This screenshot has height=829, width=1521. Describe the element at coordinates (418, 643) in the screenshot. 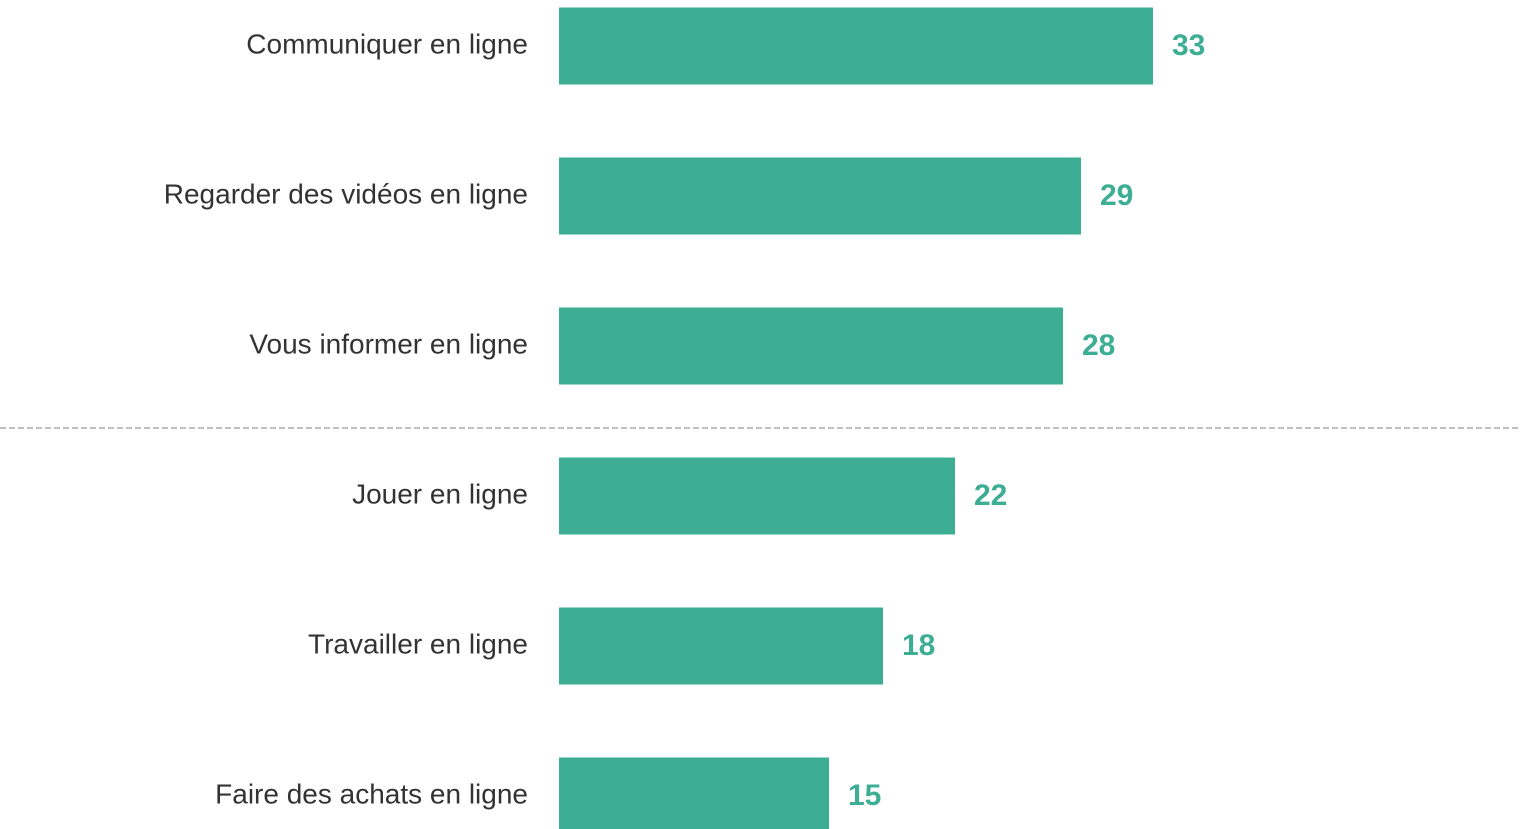

I see `category-label: Travailler en ligne` at that location.